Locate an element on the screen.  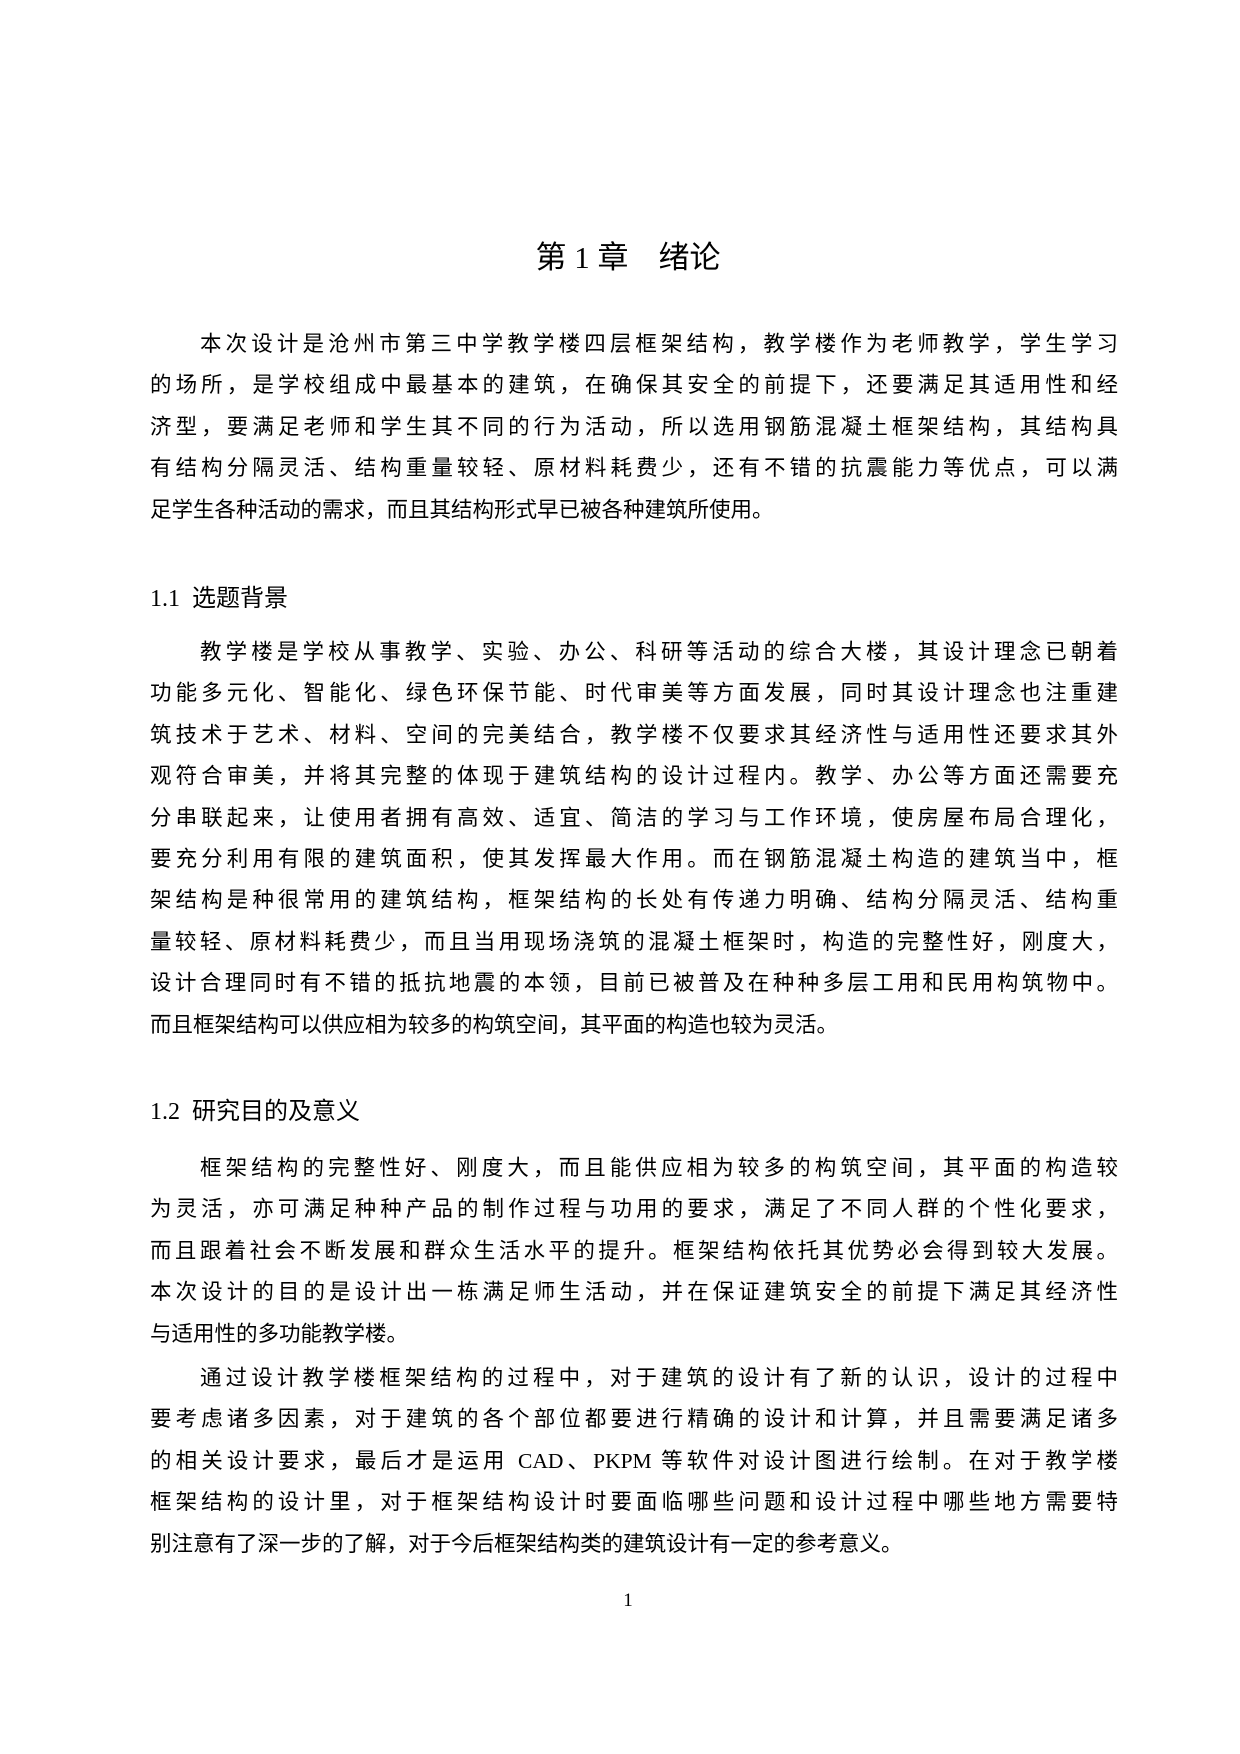
text-line: 济型，要满足老师和学生其不同的行为活动，所以选用钢筋混凝土框架结构，其结构具 is located at coordinates (634, 426).